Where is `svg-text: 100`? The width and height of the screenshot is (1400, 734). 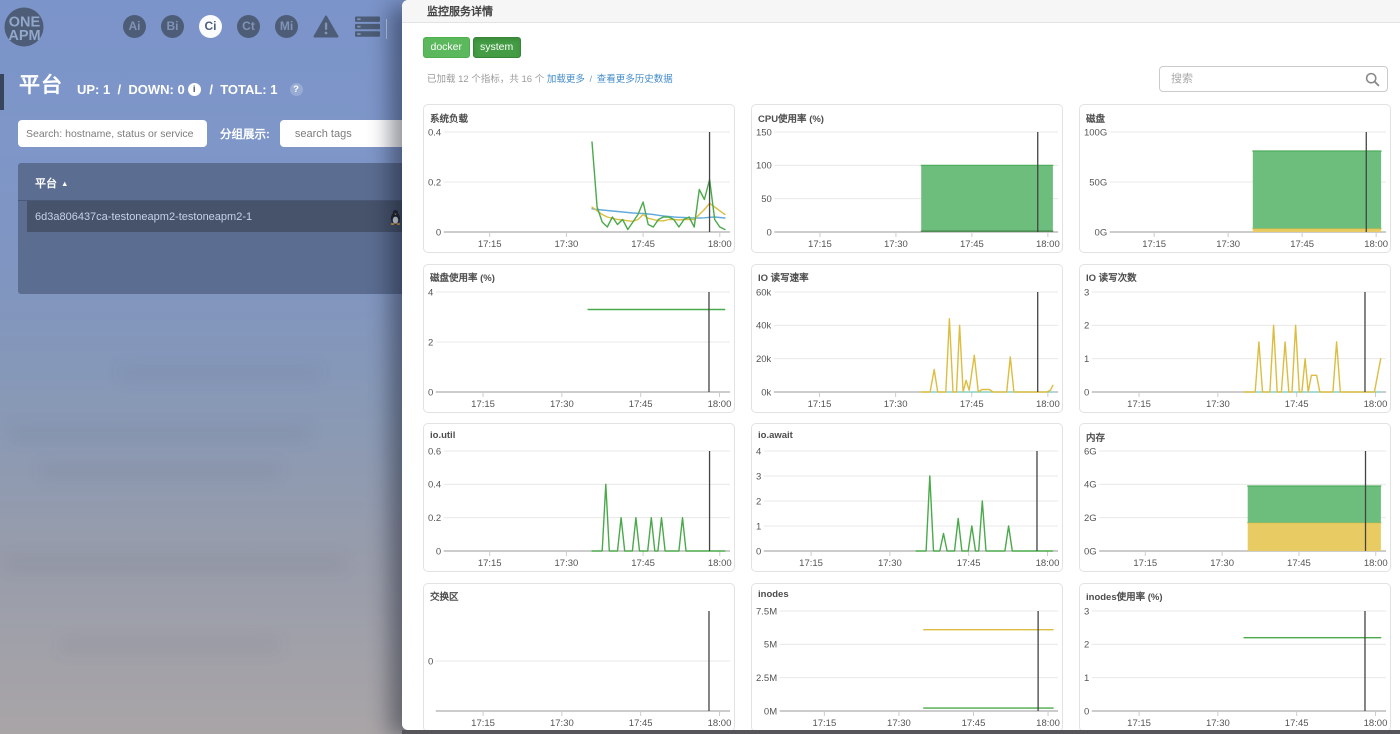
svg-text: 100 is located at coordinates (764, 166).